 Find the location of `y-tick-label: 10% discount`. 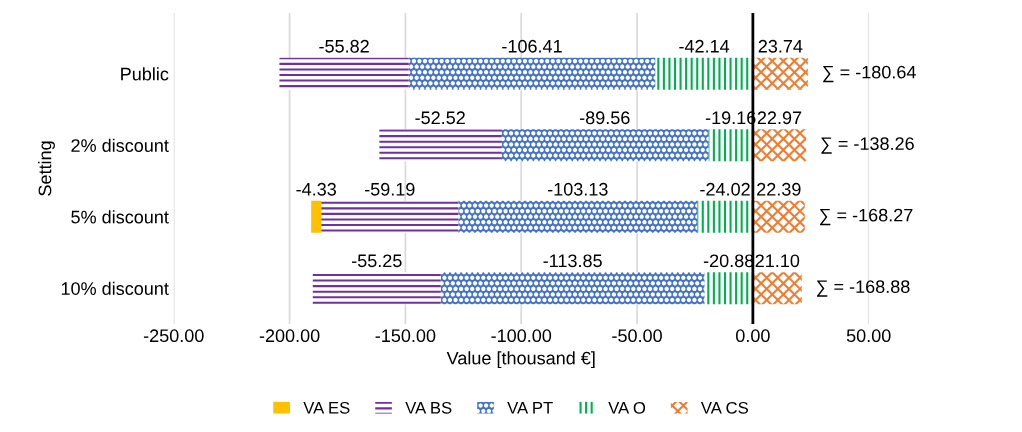

y-tick-label: 10% discount is located at coordinates (115, 288).